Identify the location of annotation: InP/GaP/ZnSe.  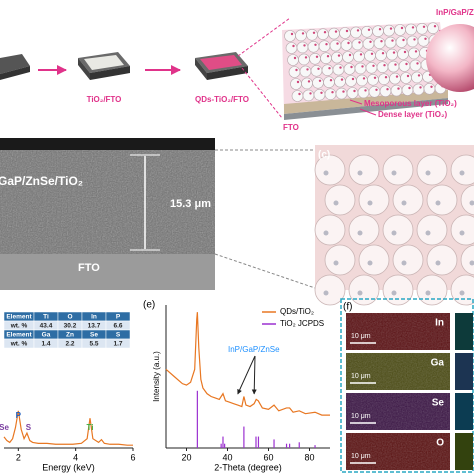
(254, 349).